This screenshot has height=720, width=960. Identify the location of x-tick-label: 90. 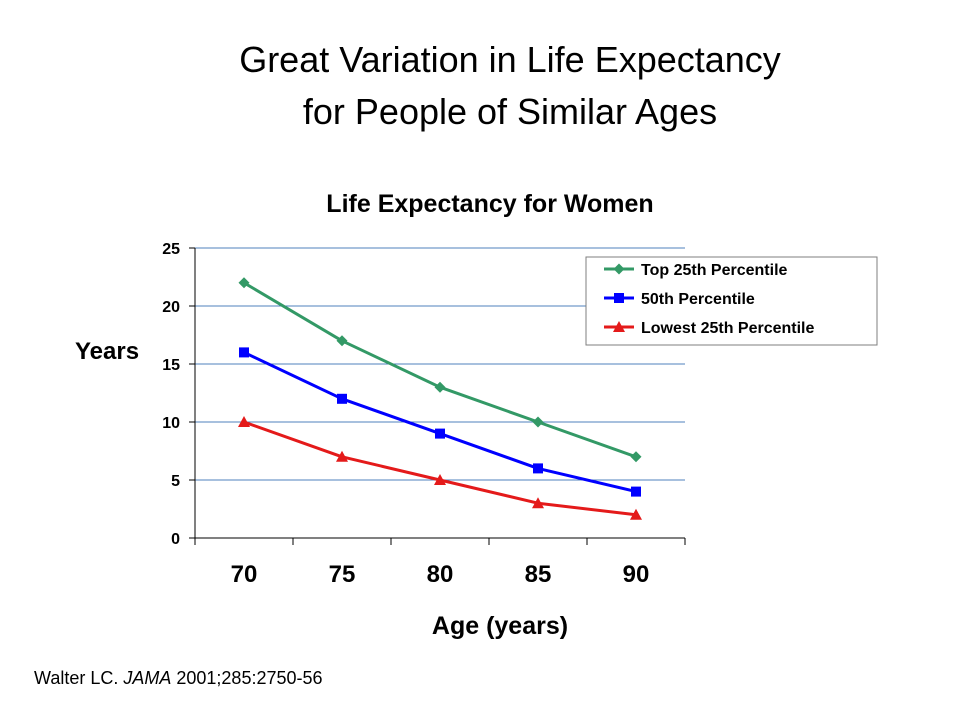
(636, 574).